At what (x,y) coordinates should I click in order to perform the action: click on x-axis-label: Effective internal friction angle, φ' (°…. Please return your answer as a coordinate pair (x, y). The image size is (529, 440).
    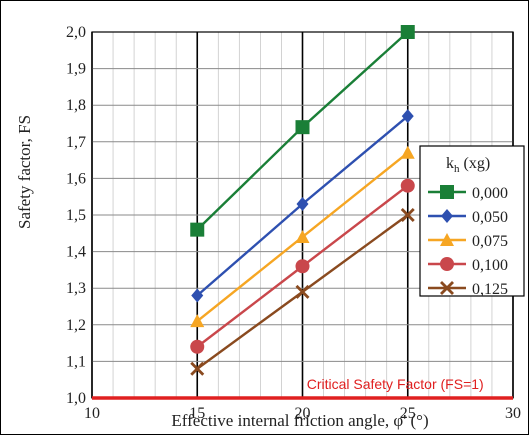
    Looking at the image, I should click on (299, 420).